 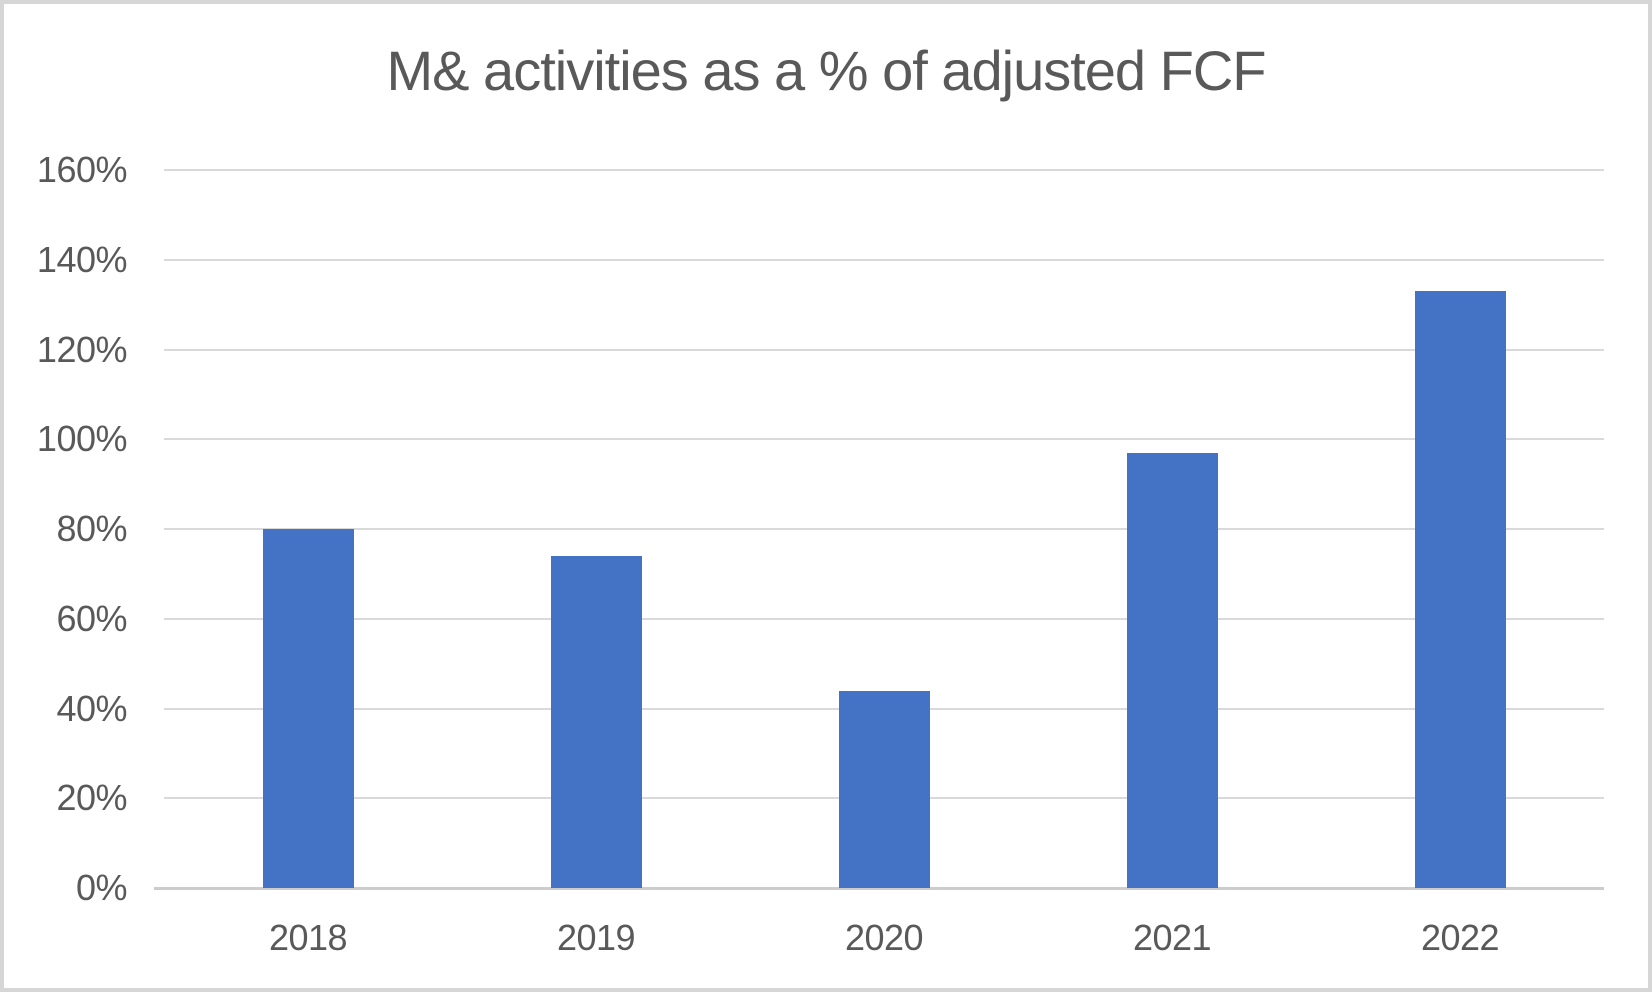 I want to click on y-axis-tick-label-60pct: 60%, so click(x=91, y=618).